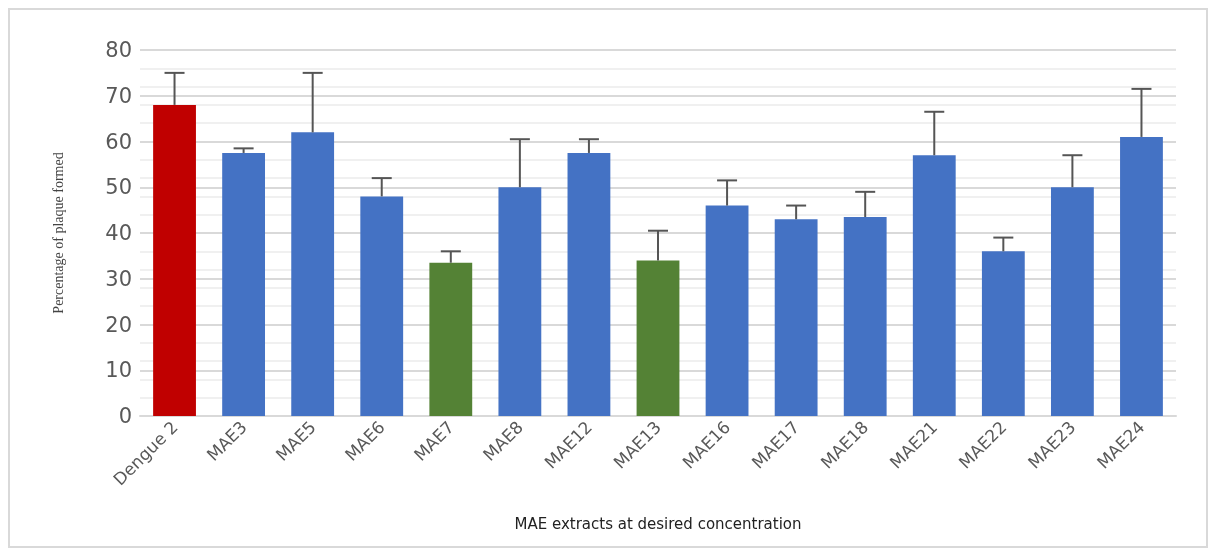 The width and height of the screenshot is (1218, 558). What do you see at coordinates (658, 523) in the screenshot?
I see `x-axis-title: MAE extracts at desired concentration` at bounding box center [658, 523].